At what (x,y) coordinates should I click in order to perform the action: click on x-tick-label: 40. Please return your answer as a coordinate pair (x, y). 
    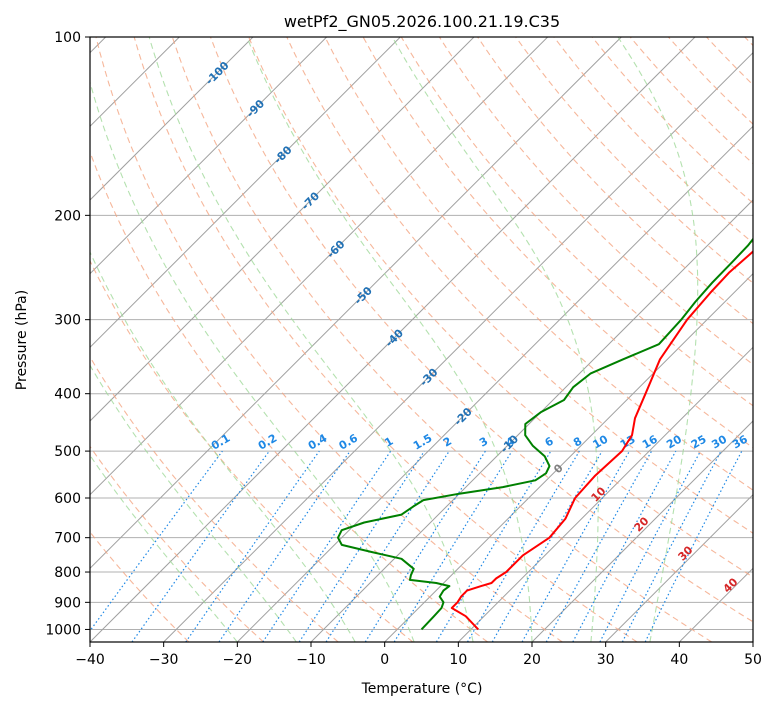
    Looking at the image, I should click on (679, 660).